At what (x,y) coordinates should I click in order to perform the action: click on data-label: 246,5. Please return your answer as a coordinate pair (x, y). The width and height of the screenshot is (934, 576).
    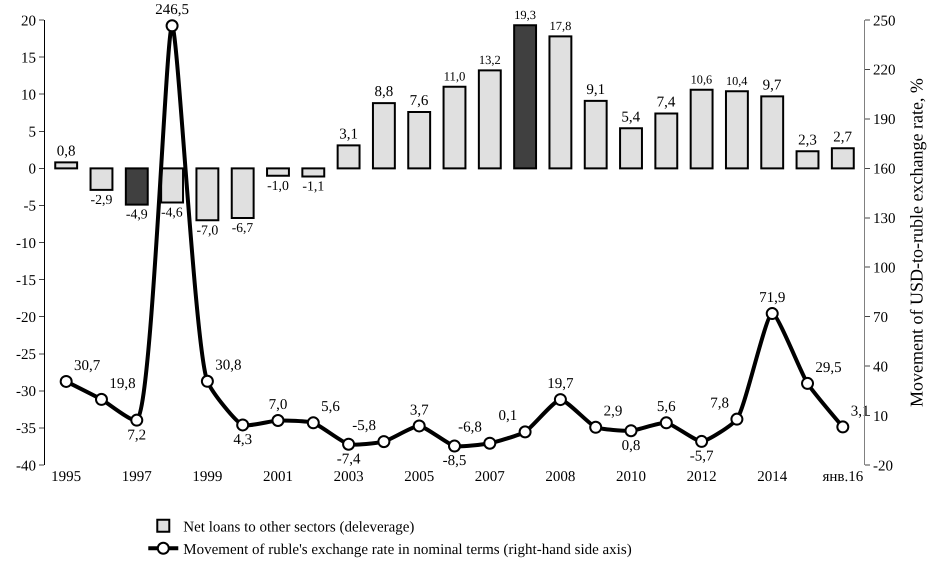
    Looking at the image, I should click on (172, 10).